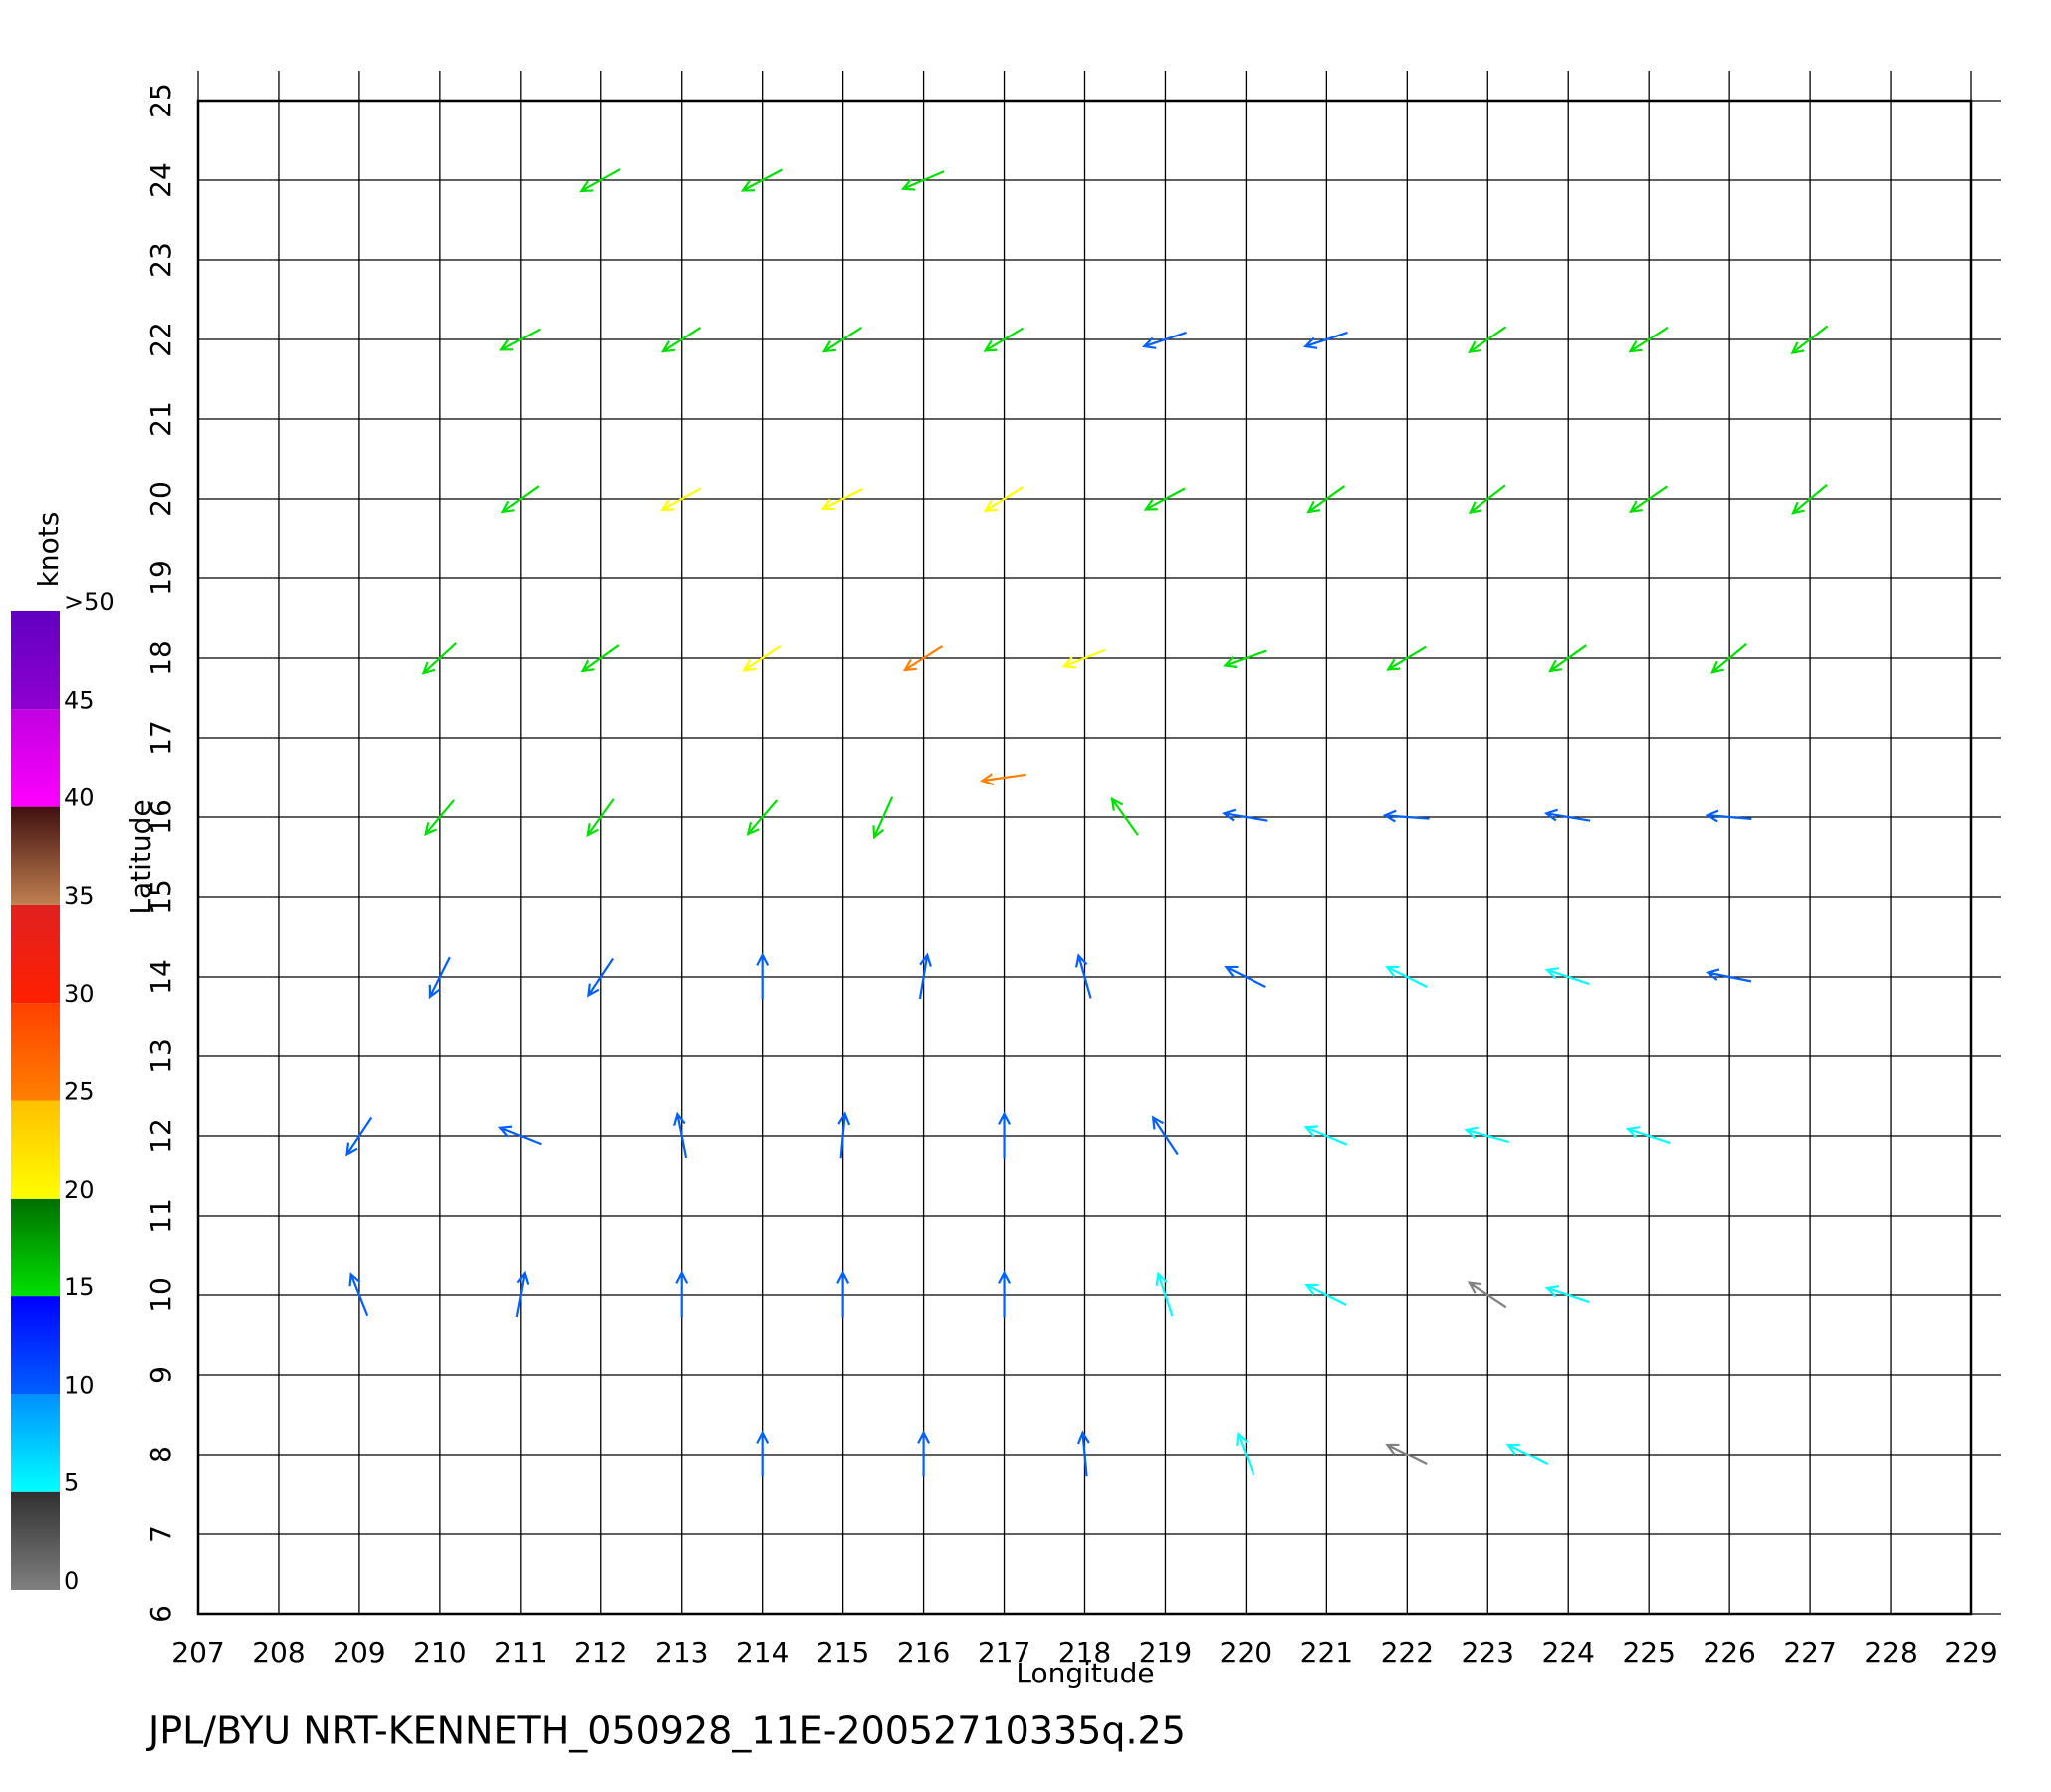  What do you see at coordinates (89, 602) in the screenshot?
I see `colorbar-tick-label: >50` at bounding box center [89, 602].